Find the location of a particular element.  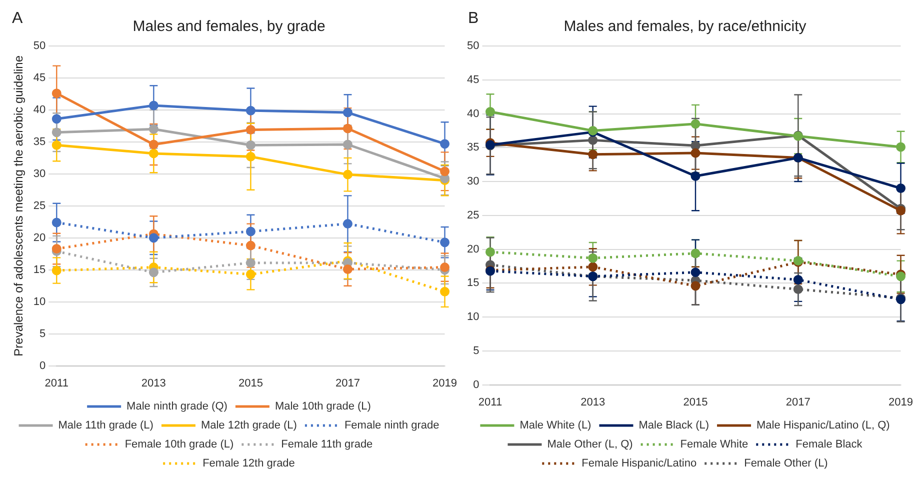

y-axis-title: Prevalence of adolescents meeting the aerobic guideline is located at coordinates (19, 205).